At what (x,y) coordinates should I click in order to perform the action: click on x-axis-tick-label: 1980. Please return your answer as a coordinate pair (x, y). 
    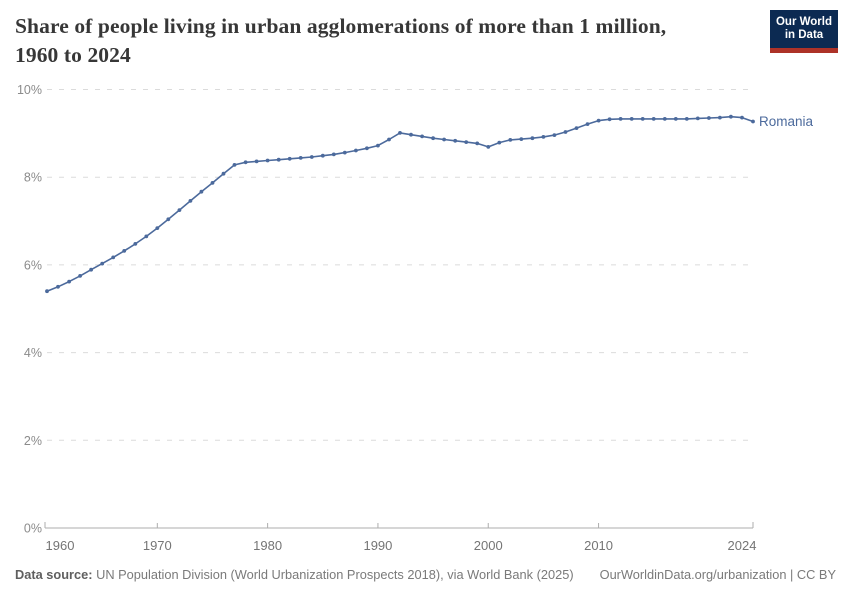
    Looking at the image, I should click on (267, 545).